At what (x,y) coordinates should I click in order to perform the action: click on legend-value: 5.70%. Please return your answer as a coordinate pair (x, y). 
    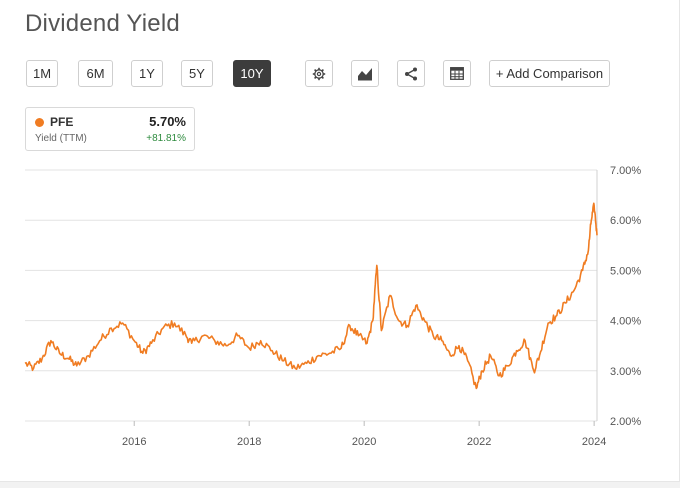
    Looking at the image, I should click on (167, 121).